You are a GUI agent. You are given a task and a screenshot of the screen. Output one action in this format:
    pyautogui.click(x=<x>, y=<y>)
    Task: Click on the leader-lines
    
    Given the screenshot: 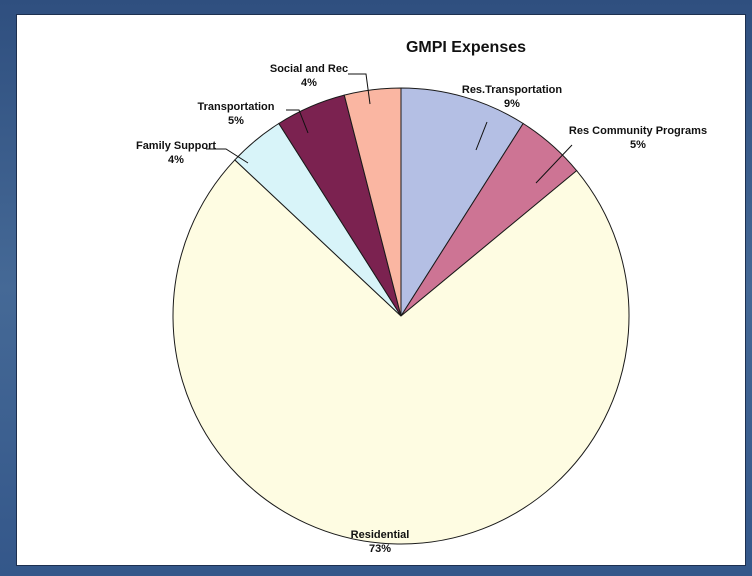 What is the action you would take?
    pyautogui.click(x=389, y=128)
    